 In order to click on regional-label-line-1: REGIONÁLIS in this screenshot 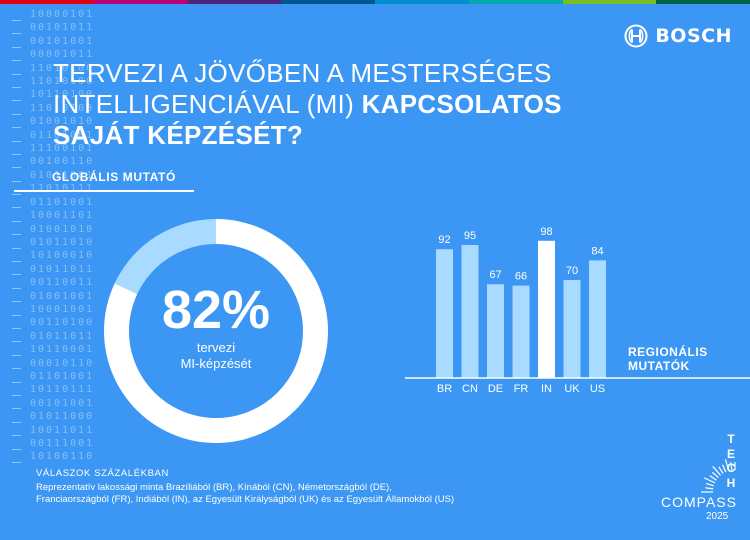, I will do `click(668, 352)`.